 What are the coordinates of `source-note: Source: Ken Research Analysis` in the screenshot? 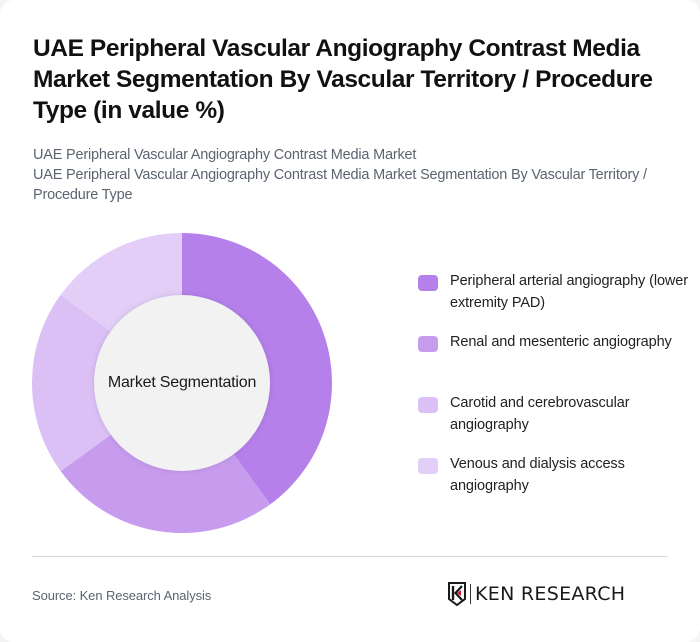 It's located at (122, 595).